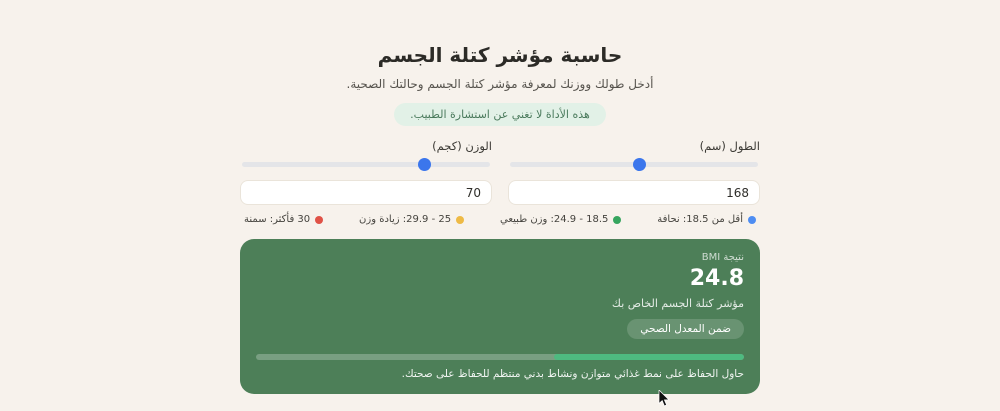 The width and height of the screenshot is (1000, 411). What do you see at coordinates (729, 146) in the screenshot?
I see `height-label: الطول (سم)` at bounding box center [729, 146].